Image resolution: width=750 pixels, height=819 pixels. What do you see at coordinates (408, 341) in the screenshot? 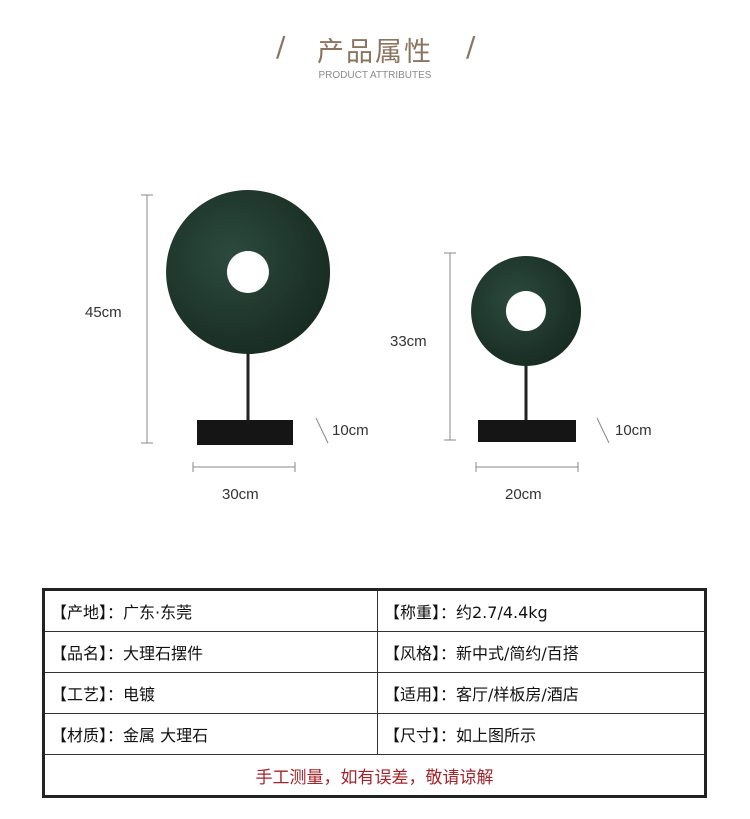
I see `small-height-label: 33cm` at bounding box center [408, 341].